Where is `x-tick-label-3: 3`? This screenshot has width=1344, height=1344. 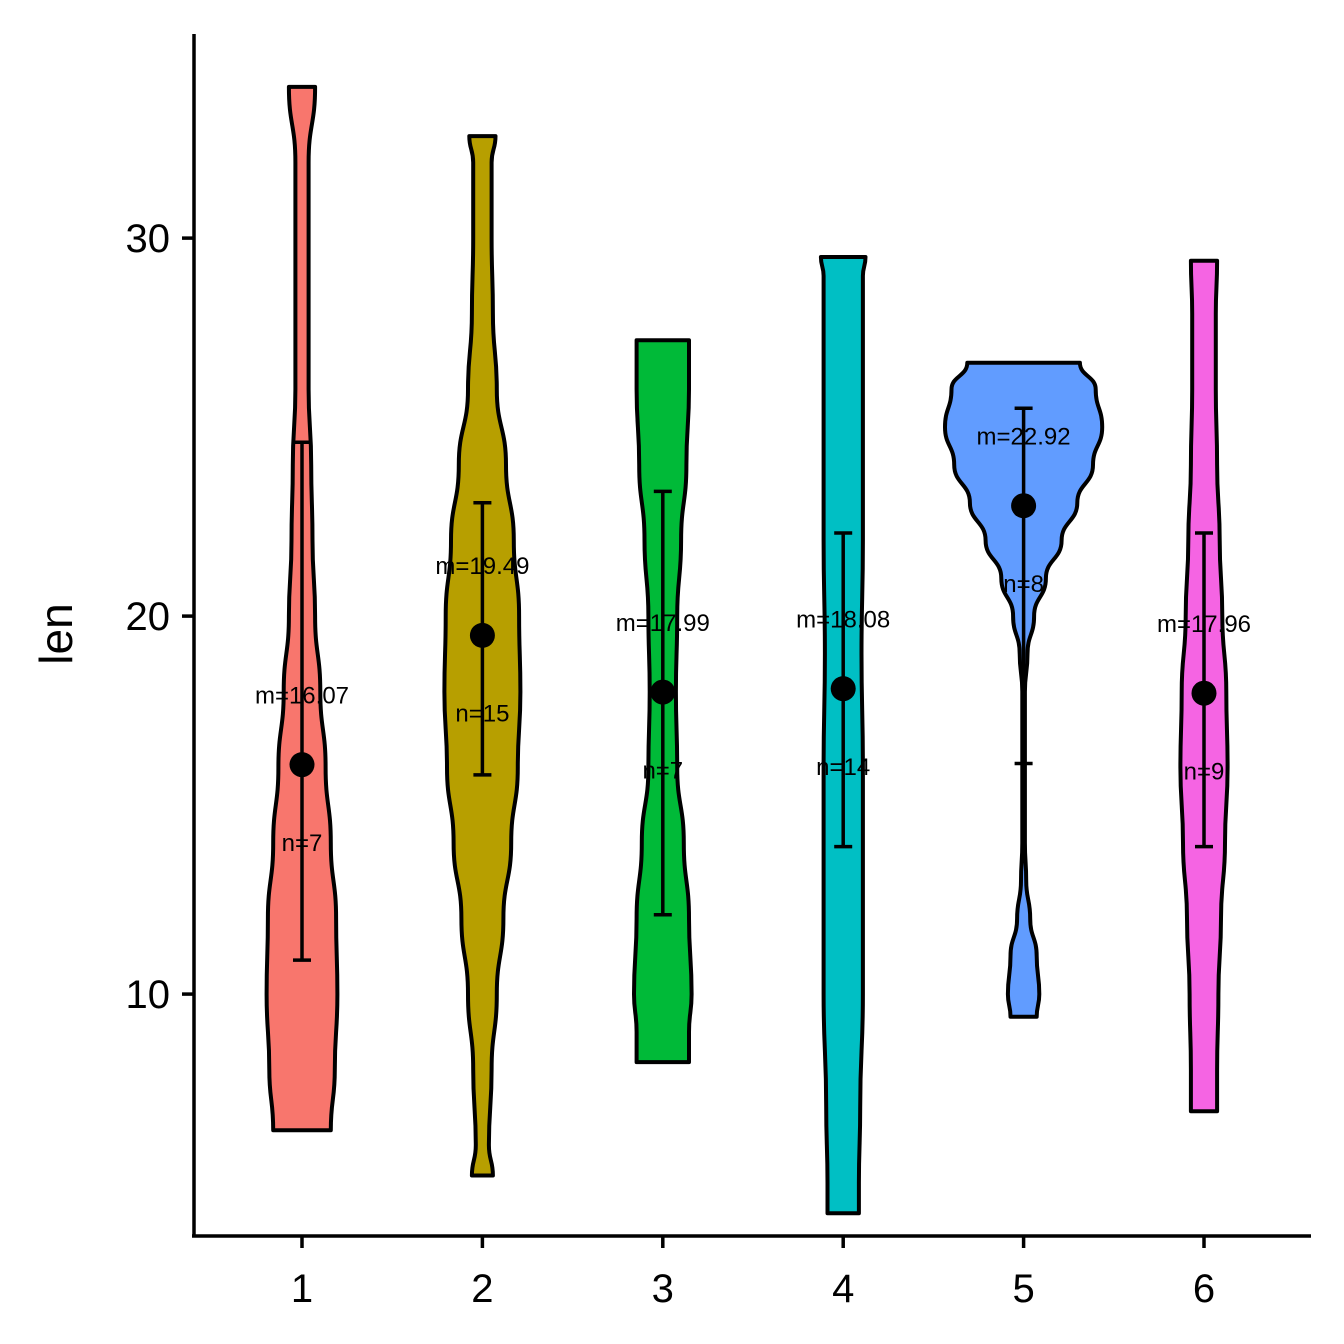 x-tick-label-3: 3 is located at coordinates (663, 1289).